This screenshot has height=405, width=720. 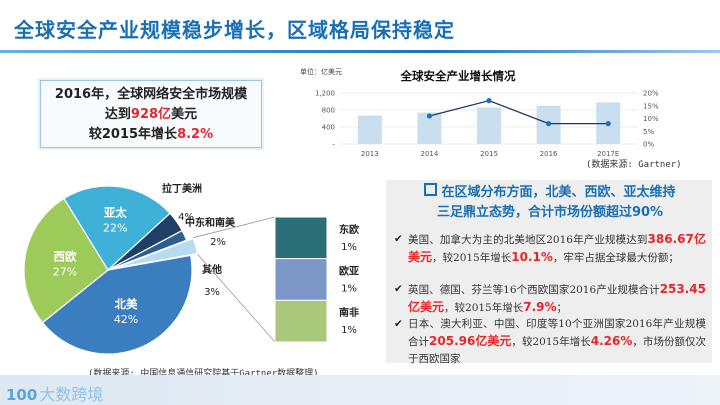 What do you see at coordinates (558, 192) in the screenshot?
I see `panel-heading-text-1: 在区域分布方面，北美、西欧、亚太维持` at bounding box center [558, 192].